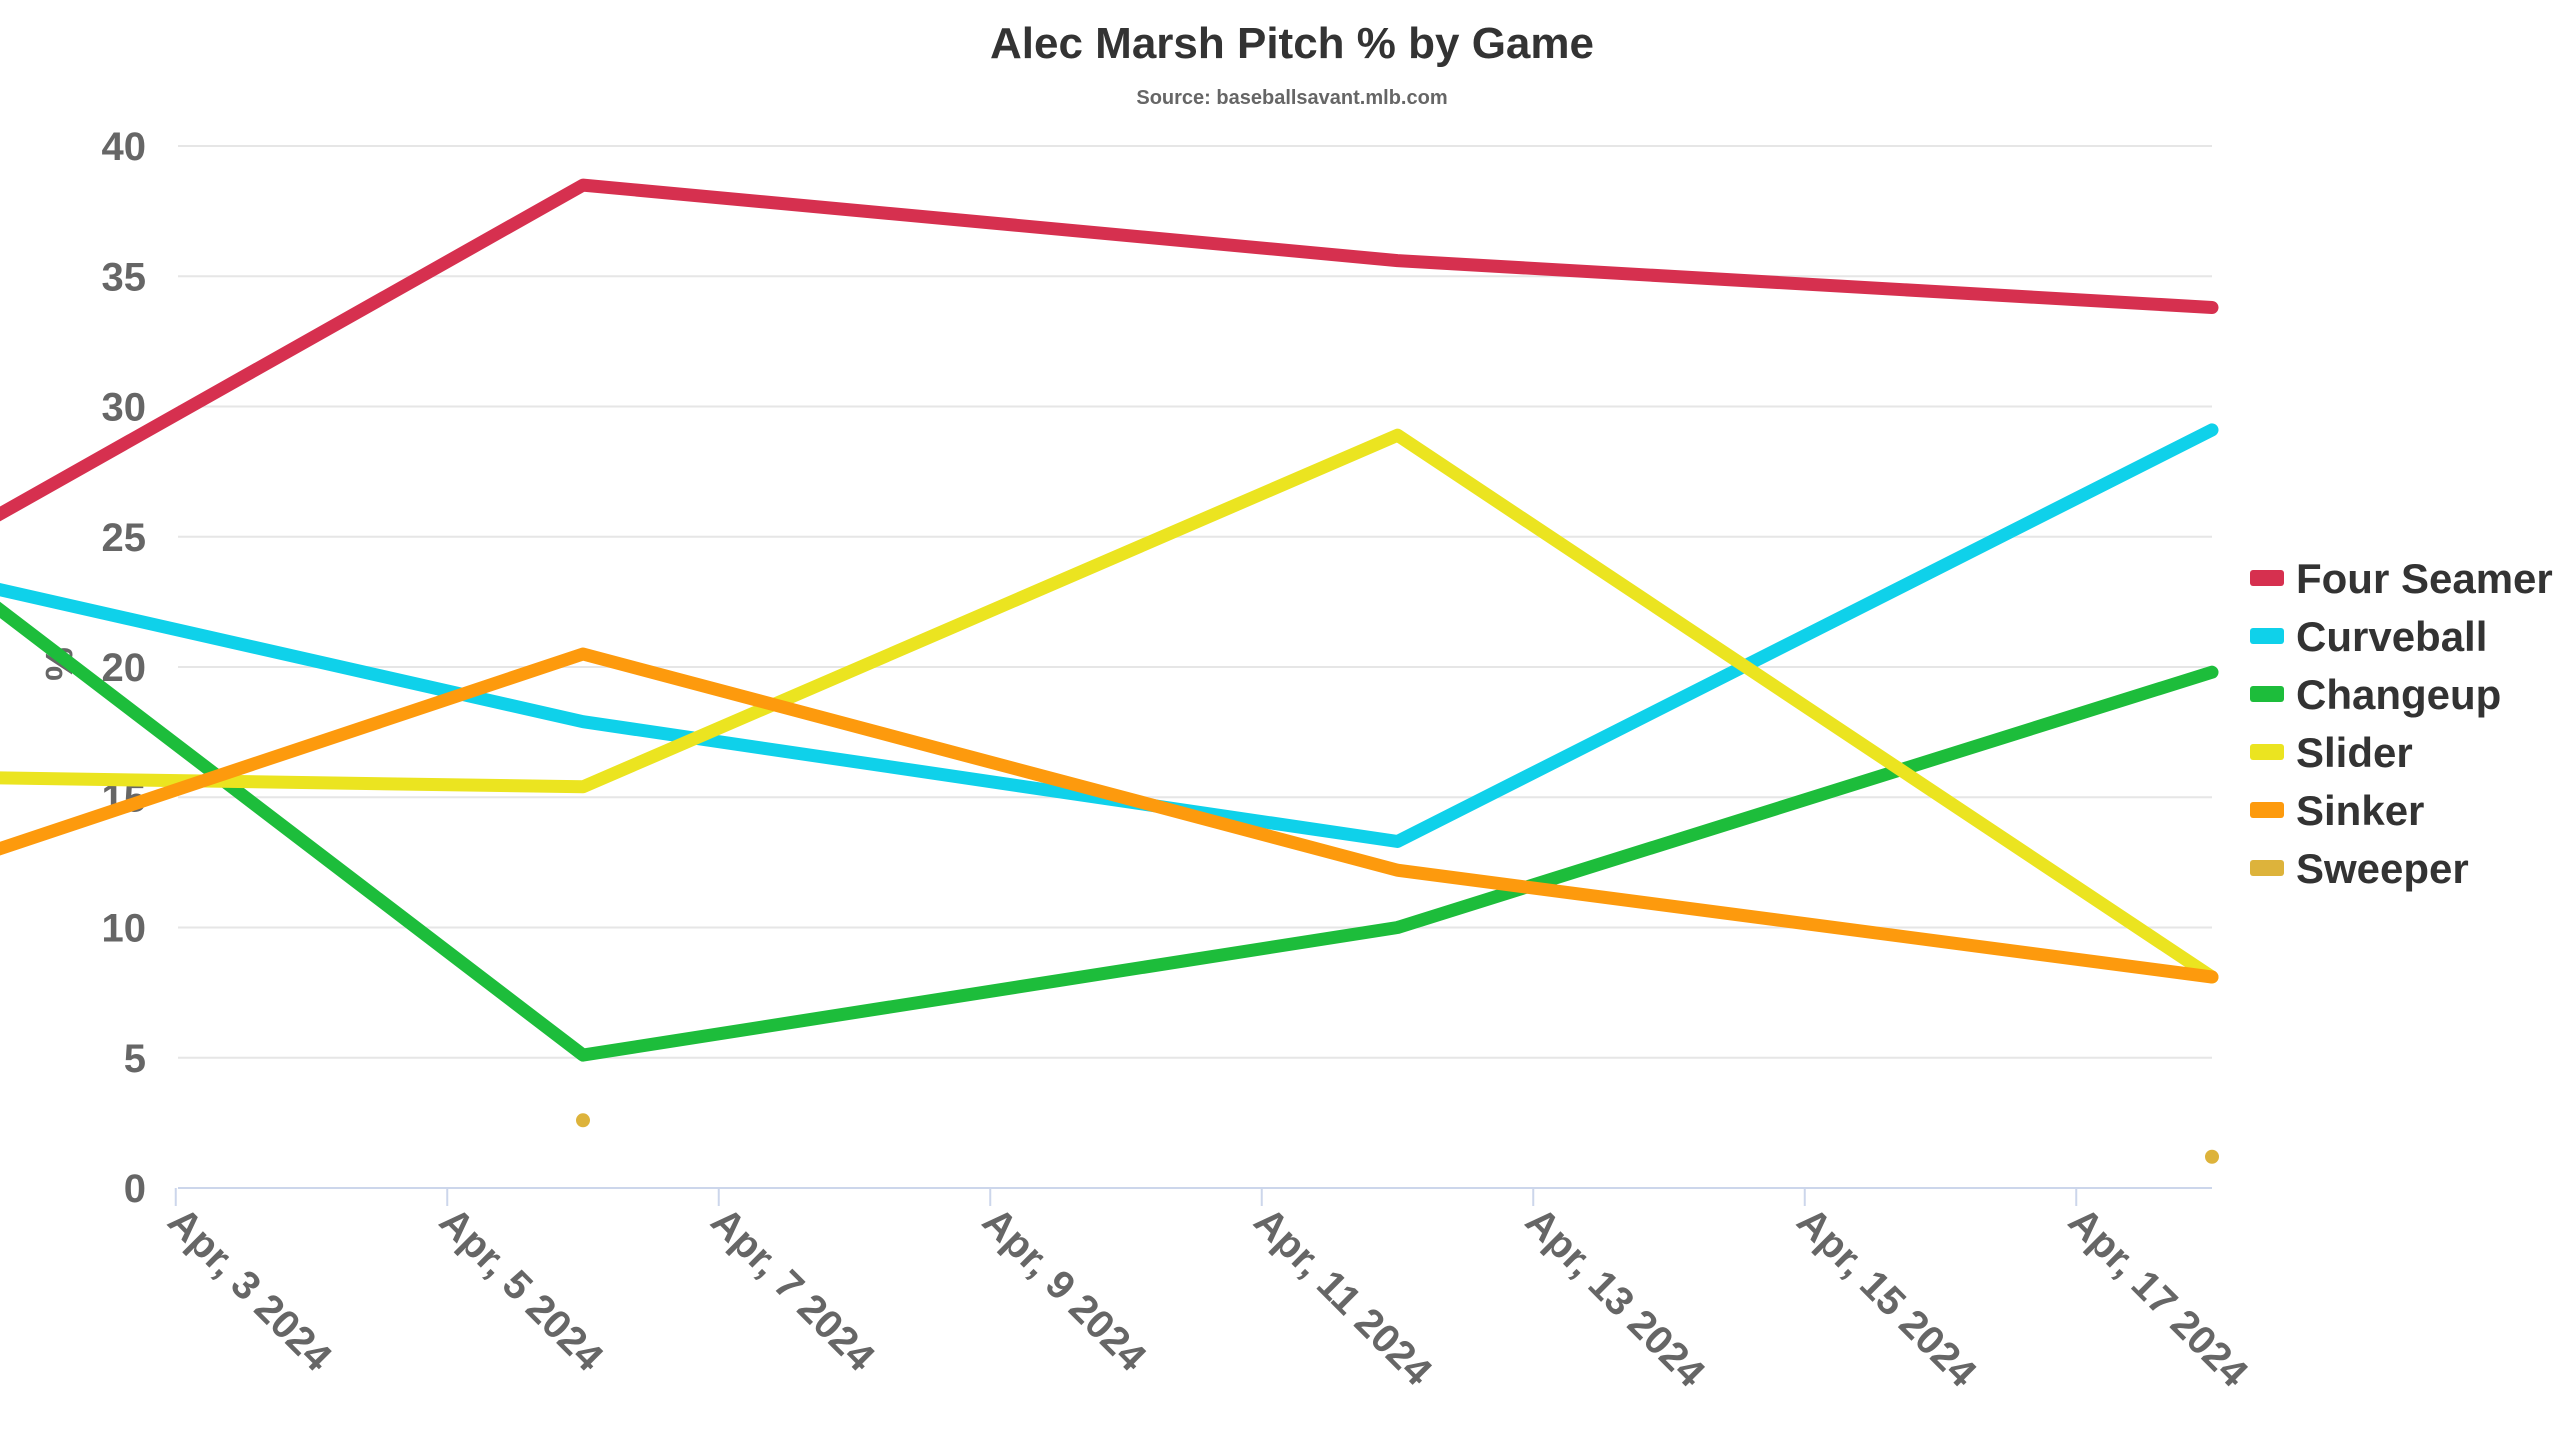  I want to click on legend-item-sweeper: Sweeper, so click(2359, 868).